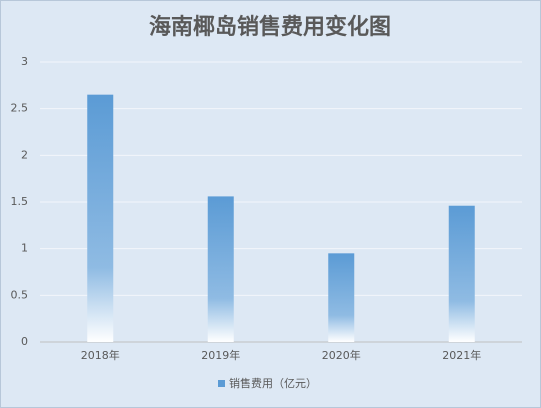  Describe the element at coordinates (24, 248) in the screenshot. I see `y-tick-label: 1` at that location.